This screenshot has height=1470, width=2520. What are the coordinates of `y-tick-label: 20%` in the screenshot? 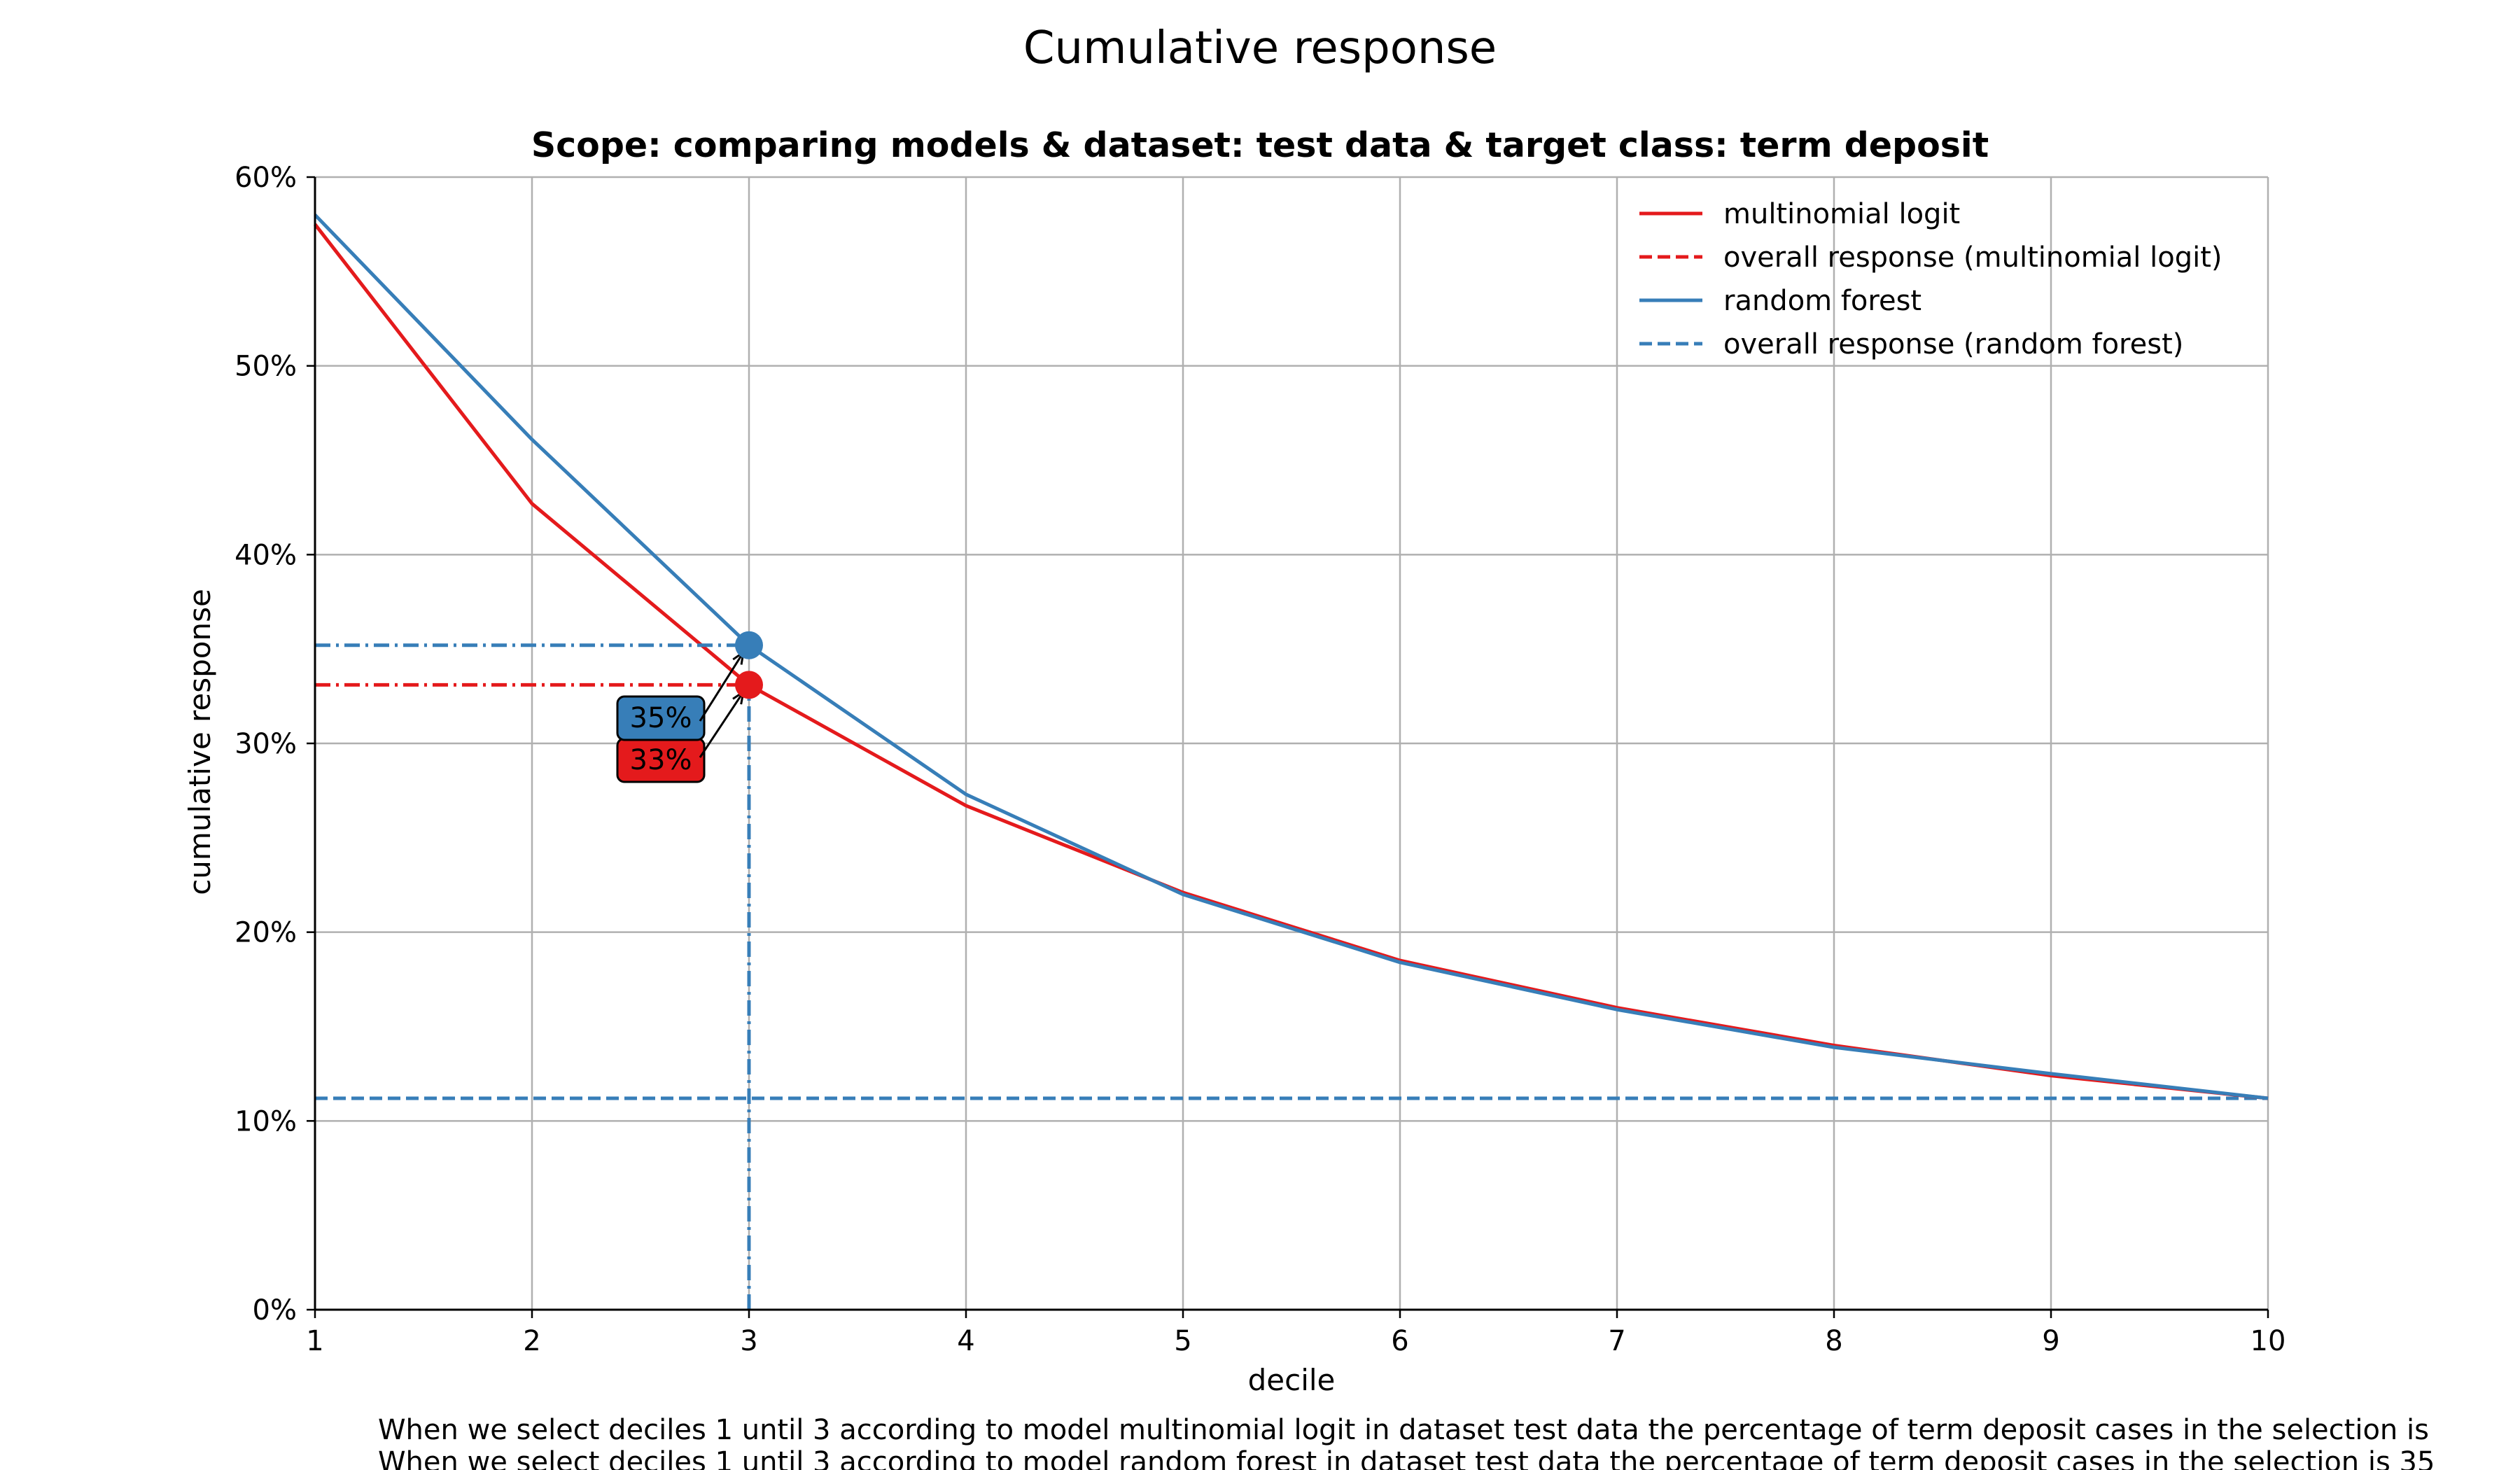 It's located at (265, 933).